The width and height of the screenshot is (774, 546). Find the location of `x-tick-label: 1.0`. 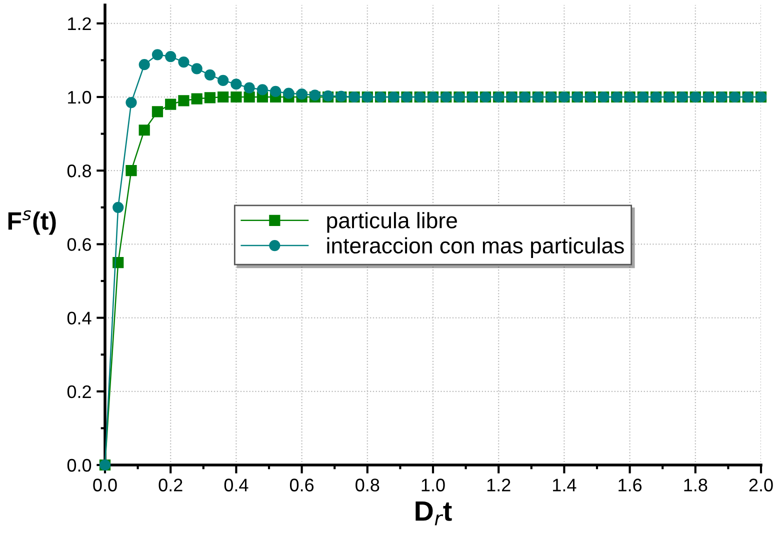

x-tick-label: 1.0 is located at coordinates (433, 485).